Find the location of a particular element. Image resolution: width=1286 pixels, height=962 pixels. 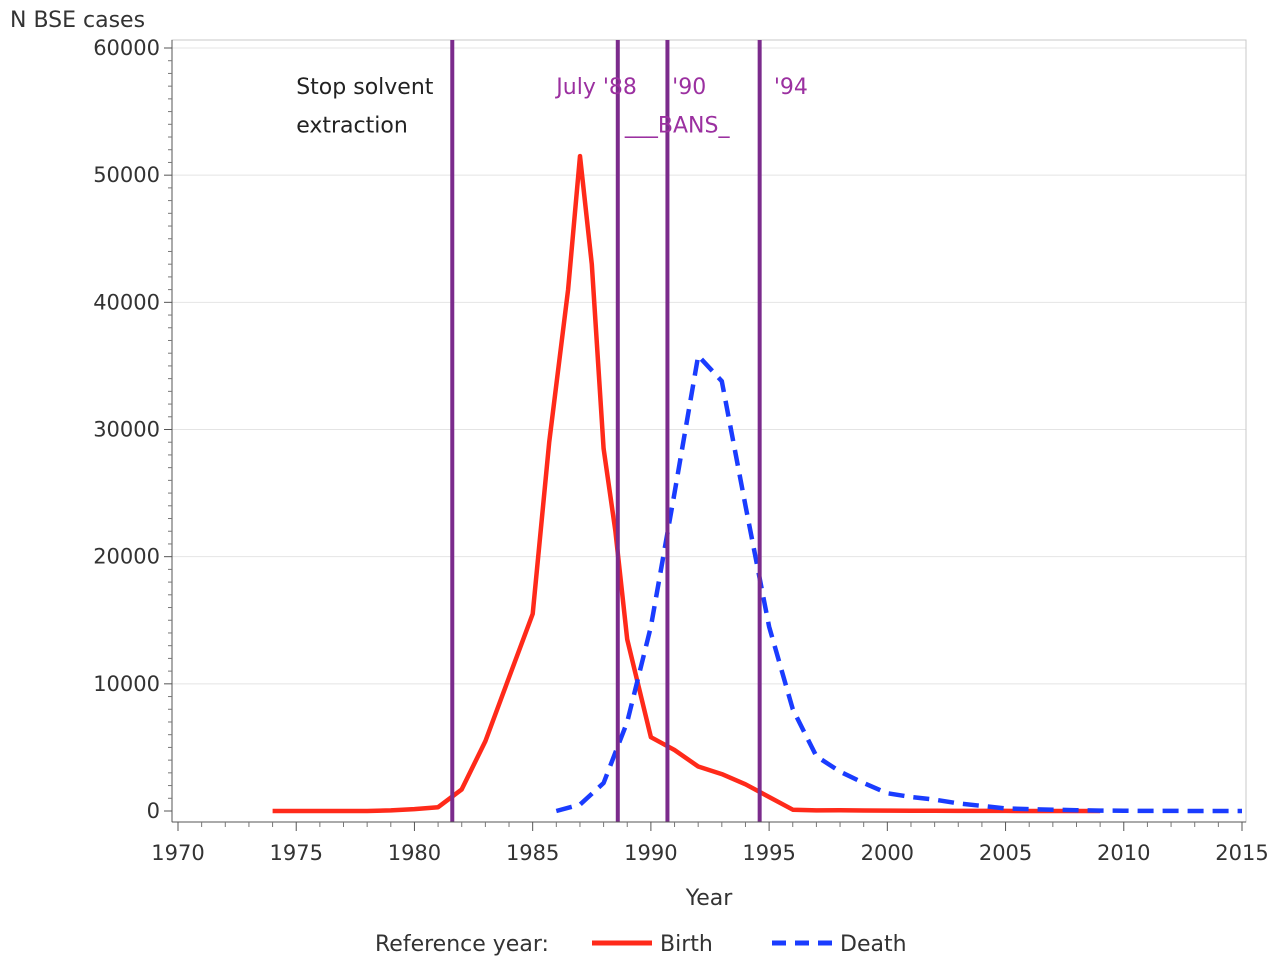

x-tick-label-8: 2010 is located at coordinates (1123, 853).